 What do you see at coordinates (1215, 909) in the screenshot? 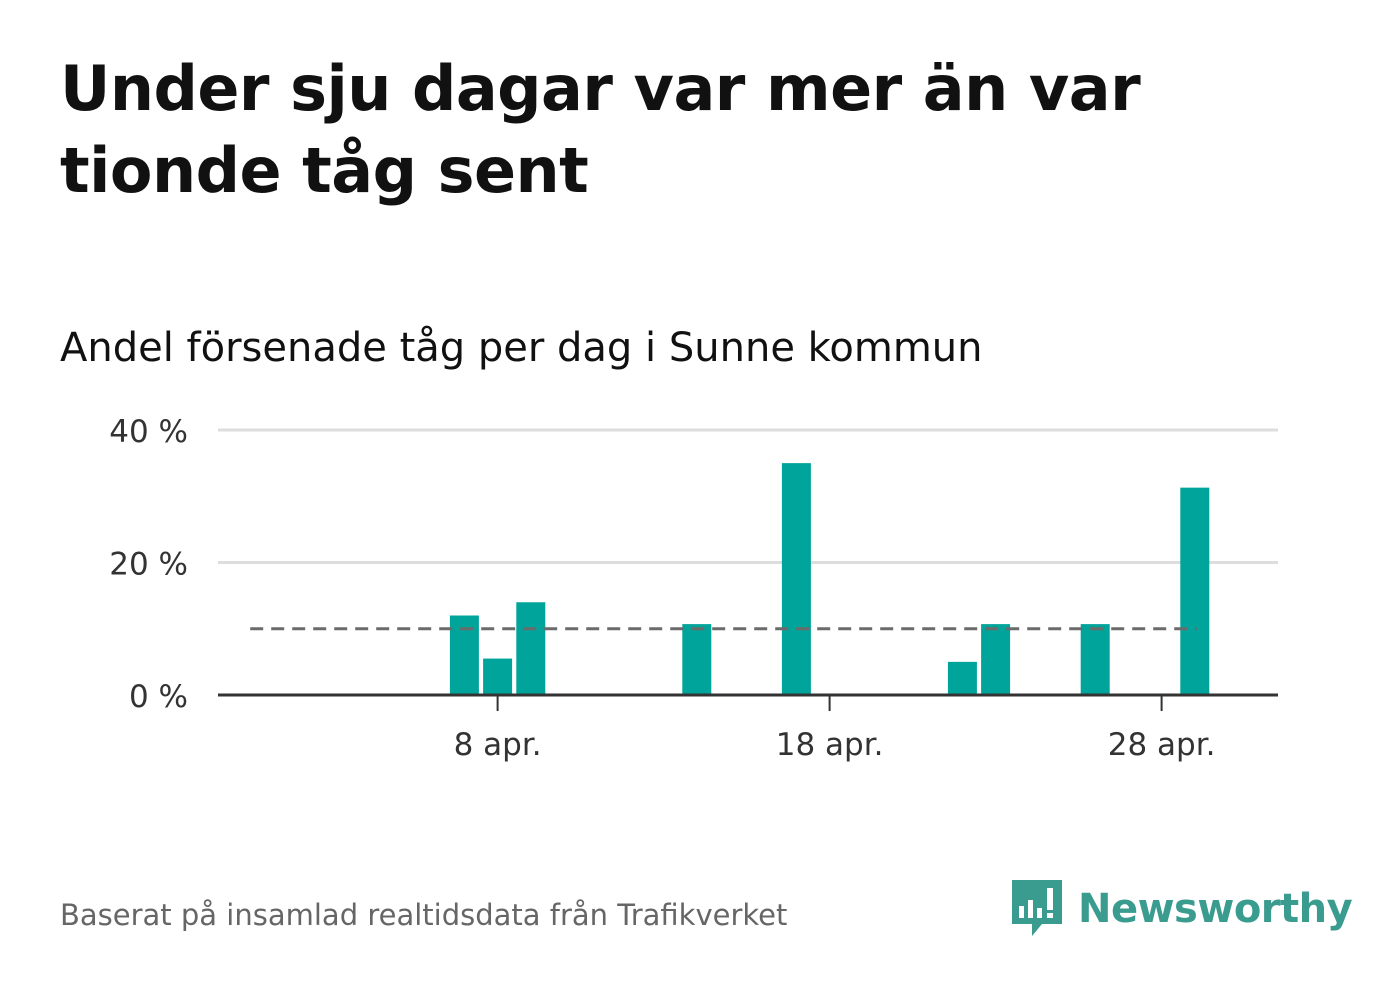
I see `brand-name: Newsworthy` at bounding box center [1215, 909].